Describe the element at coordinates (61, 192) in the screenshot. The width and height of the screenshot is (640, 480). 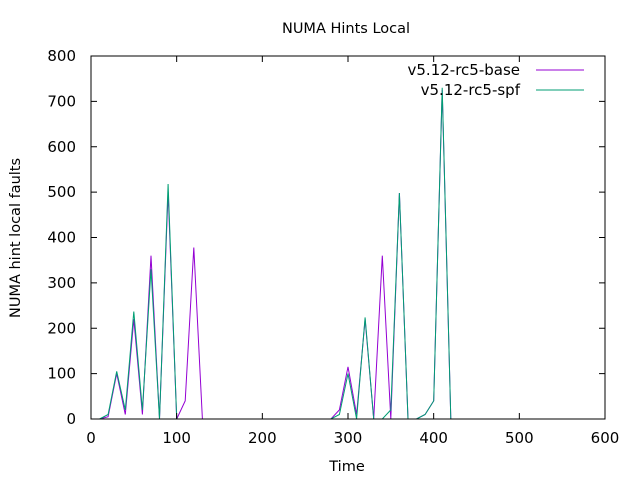
I see `y-tick-label: 500` at that location.